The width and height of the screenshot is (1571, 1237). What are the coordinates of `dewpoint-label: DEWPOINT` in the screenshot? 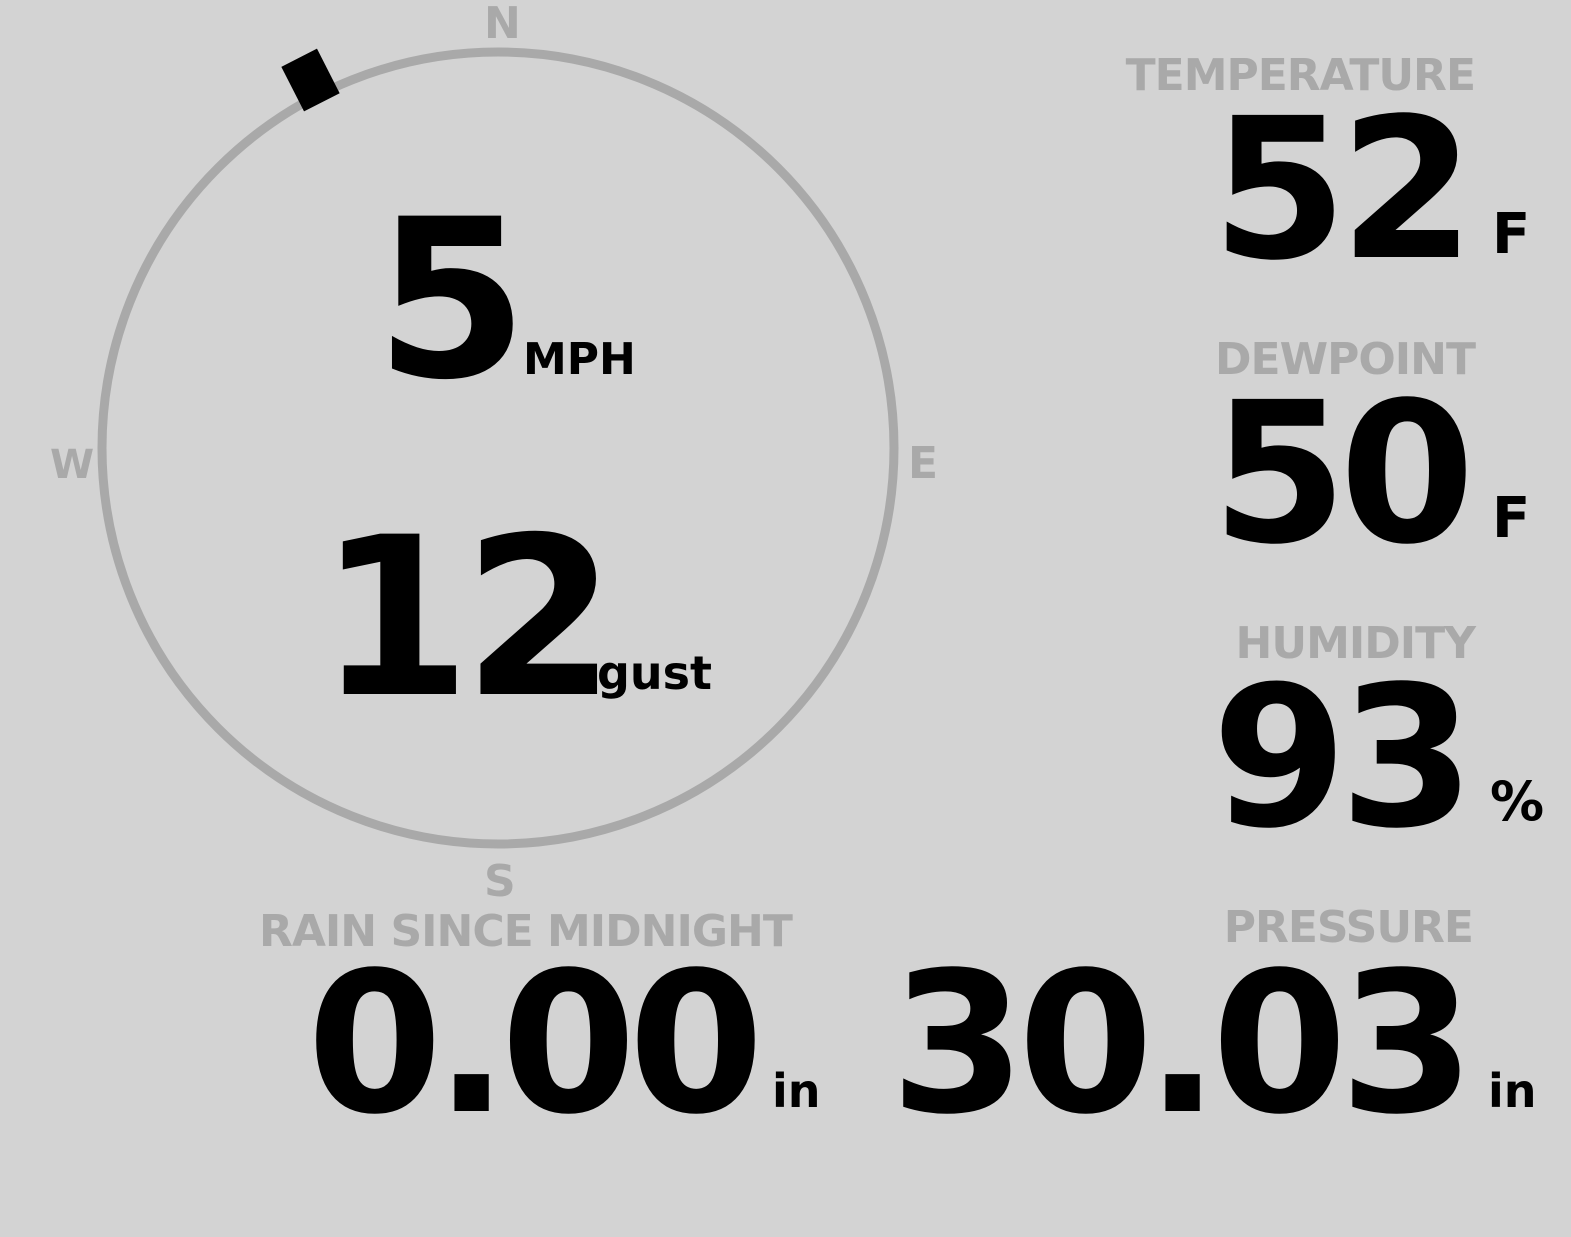 It's located at (1345, 359).